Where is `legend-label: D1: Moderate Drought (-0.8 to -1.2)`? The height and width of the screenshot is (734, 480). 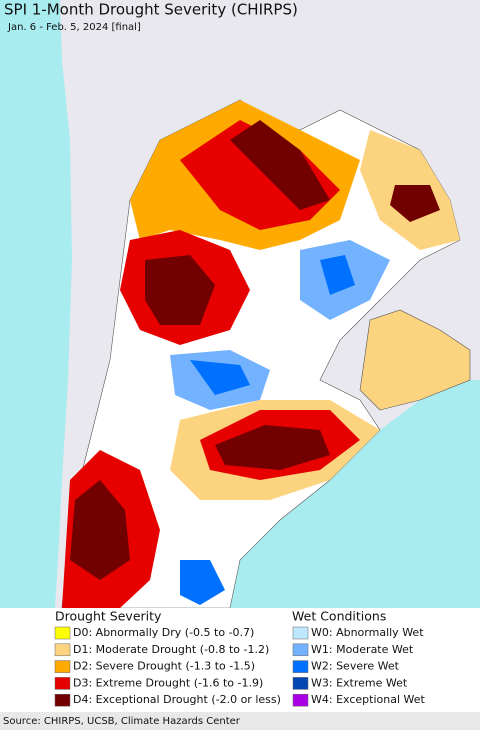 legend-label: D1: Moderate Drought (-0.8 to -1.2) is located at coordinates (171, 649).